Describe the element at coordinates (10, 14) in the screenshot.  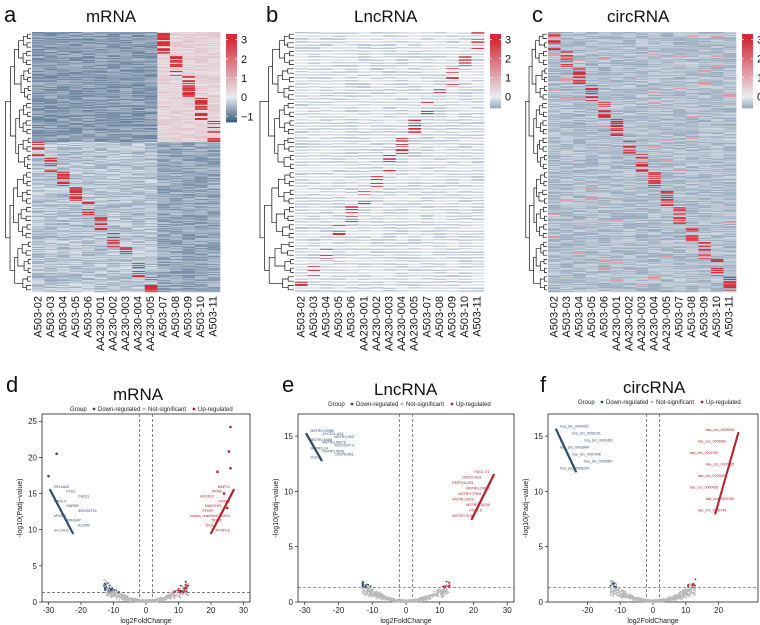
I see `panel-letter-a: a` at that location.